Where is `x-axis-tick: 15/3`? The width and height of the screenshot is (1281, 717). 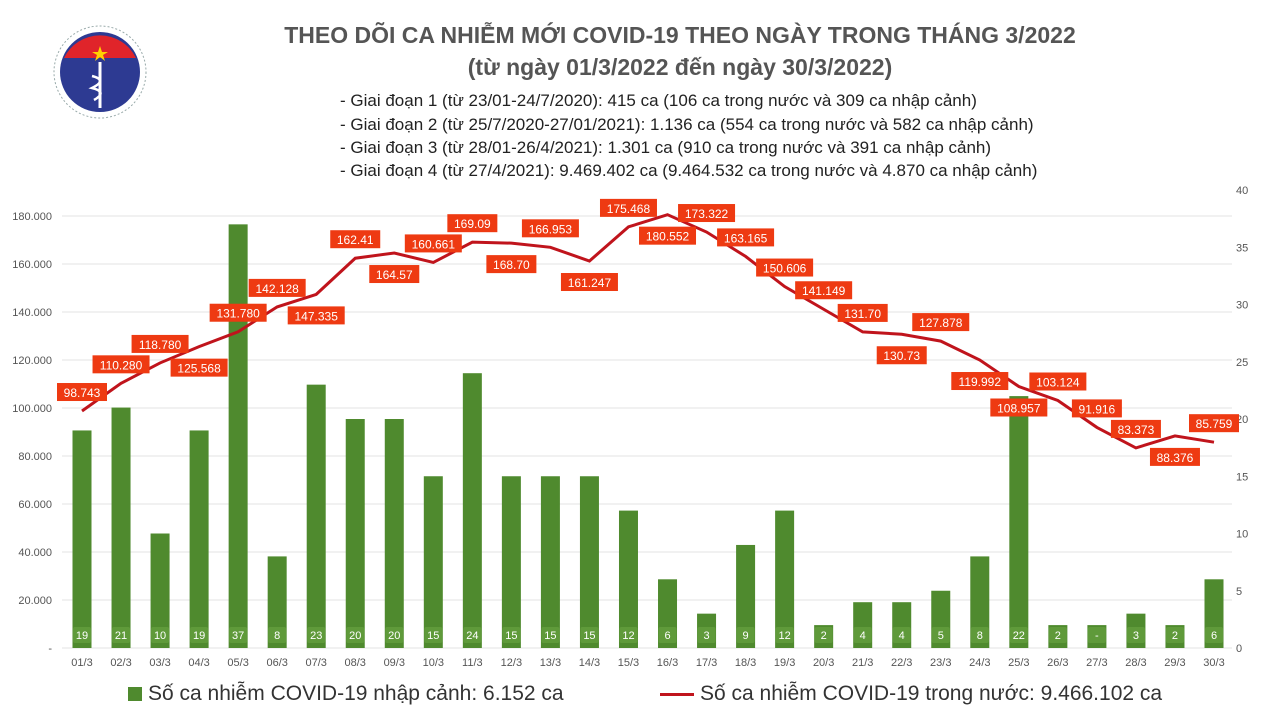 x-axis-tick: 15/3 is located at coordinates (628, 663).